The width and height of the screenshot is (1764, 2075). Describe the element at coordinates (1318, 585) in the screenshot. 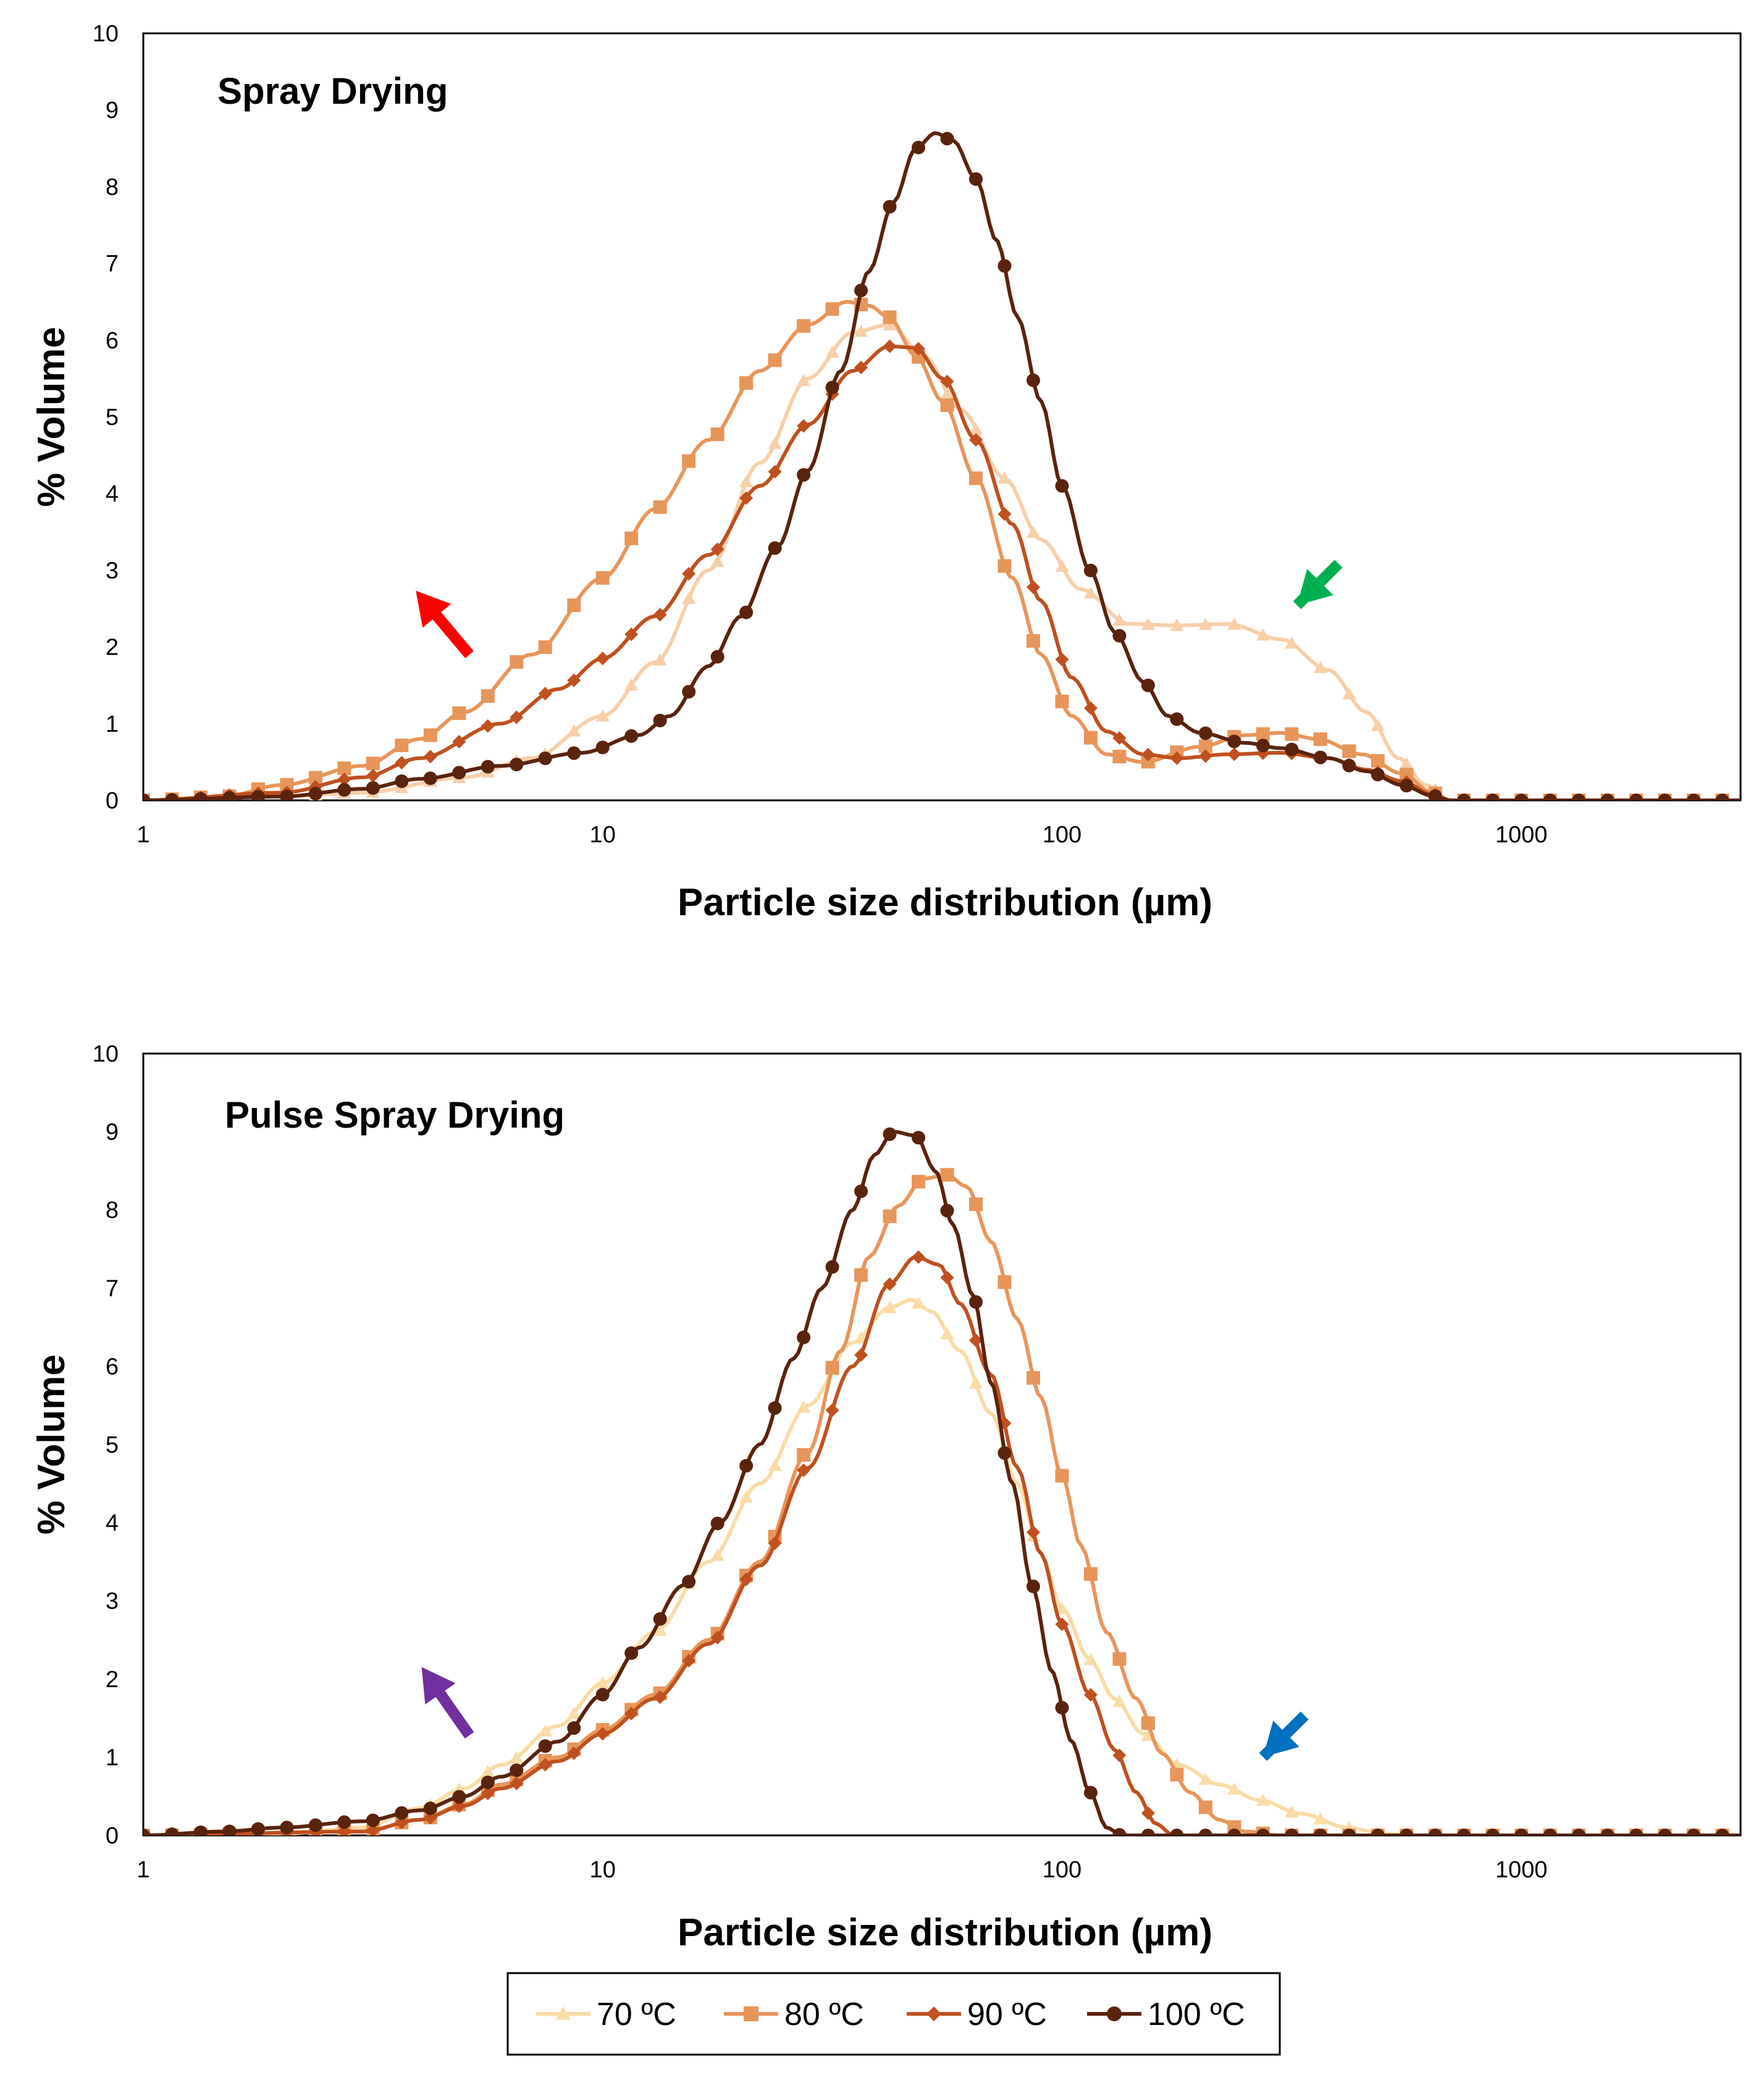

I see `green-arrow-icon` at that location.